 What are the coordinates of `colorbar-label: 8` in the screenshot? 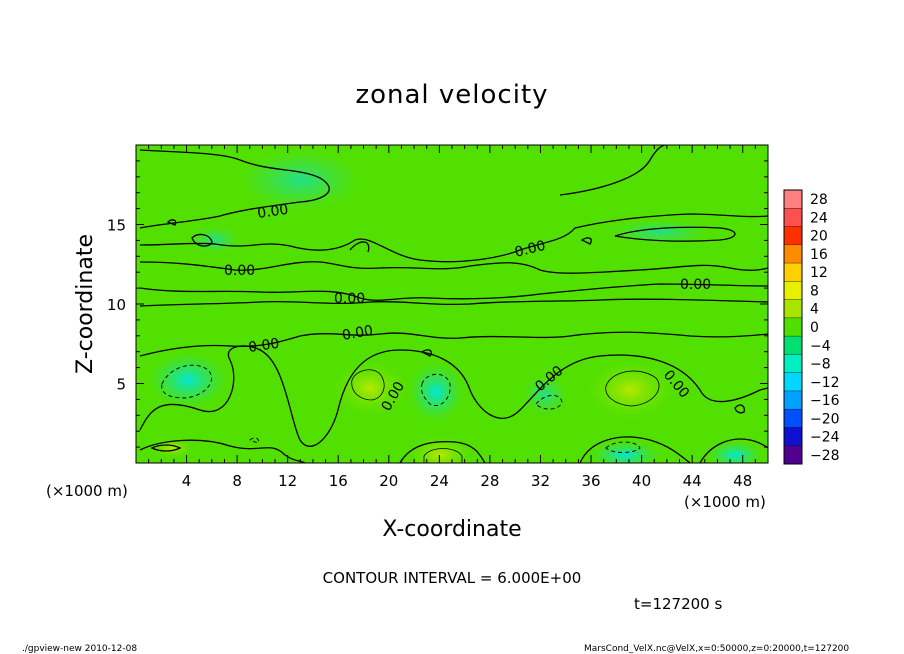 It's located at (814, 291).